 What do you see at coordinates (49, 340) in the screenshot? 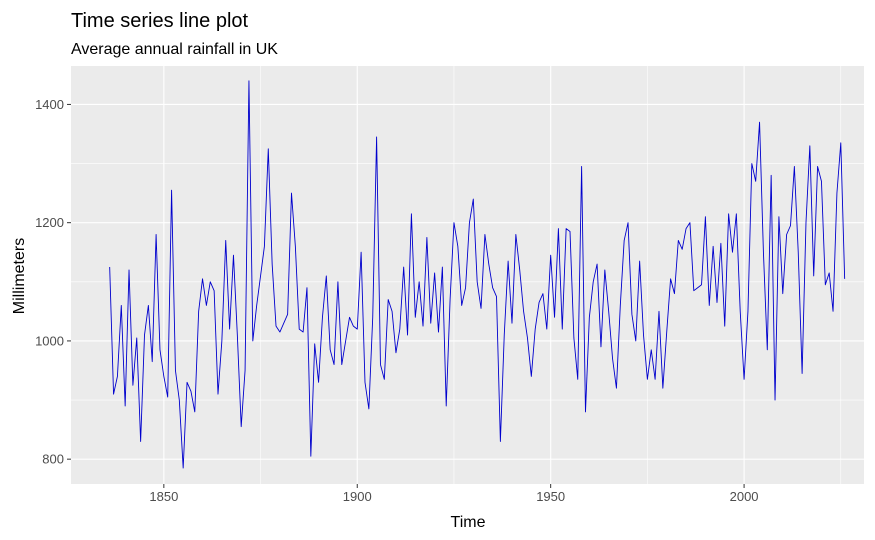
I see `y-tick-label: 1000` at bounding box center [49, 340].